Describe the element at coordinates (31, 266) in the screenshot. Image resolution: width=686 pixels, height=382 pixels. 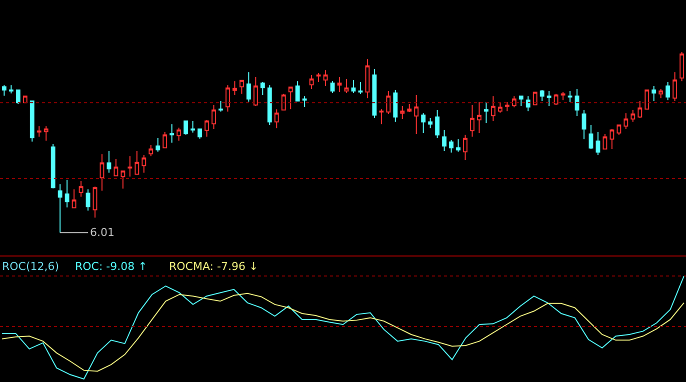
I see `chart-title: ROC(12,6)` at that location.